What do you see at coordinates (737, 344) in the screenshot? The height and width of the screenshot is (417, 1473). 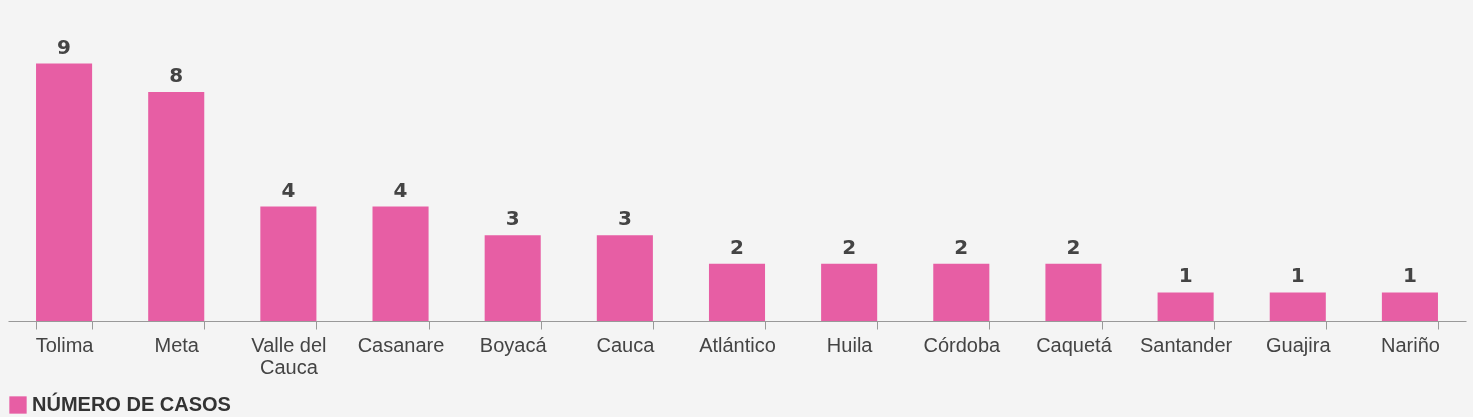 I see `x-tick-label: Atlántico` at bounding box center [737, 344].